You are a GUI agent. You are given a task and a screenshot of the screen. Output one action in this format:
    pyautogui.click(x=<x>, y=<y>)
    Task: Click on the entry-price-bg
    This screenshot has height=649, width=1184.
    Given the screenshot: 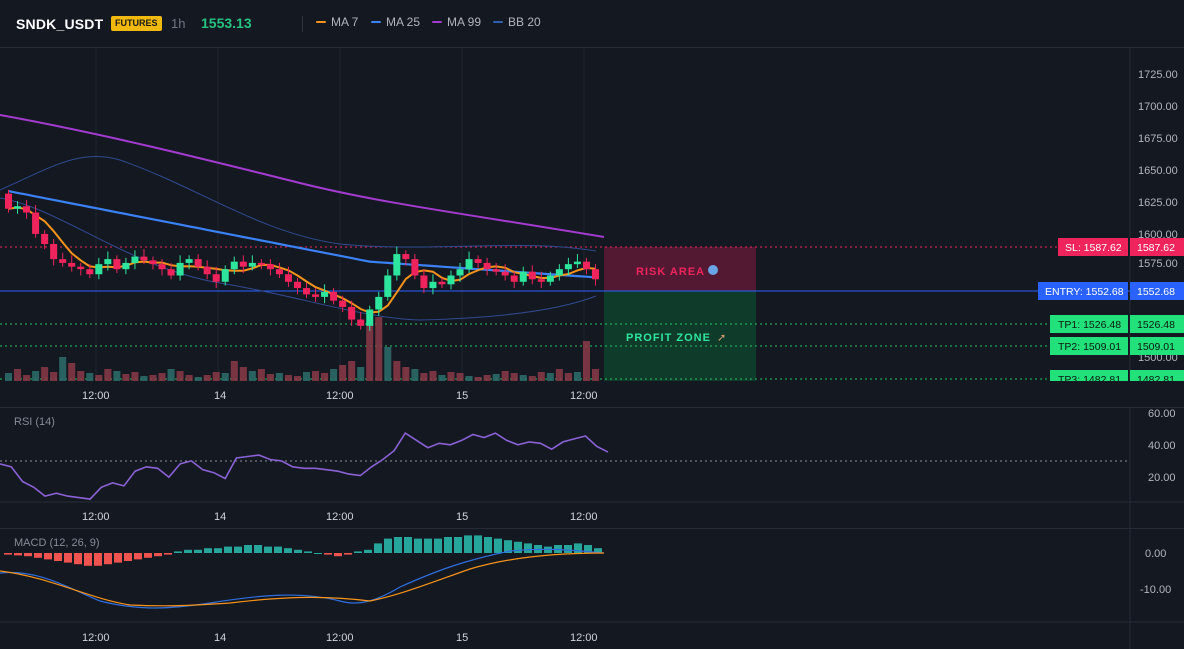 What is the action you would take?
    pyautogui.click(x=1157, y=291)
    